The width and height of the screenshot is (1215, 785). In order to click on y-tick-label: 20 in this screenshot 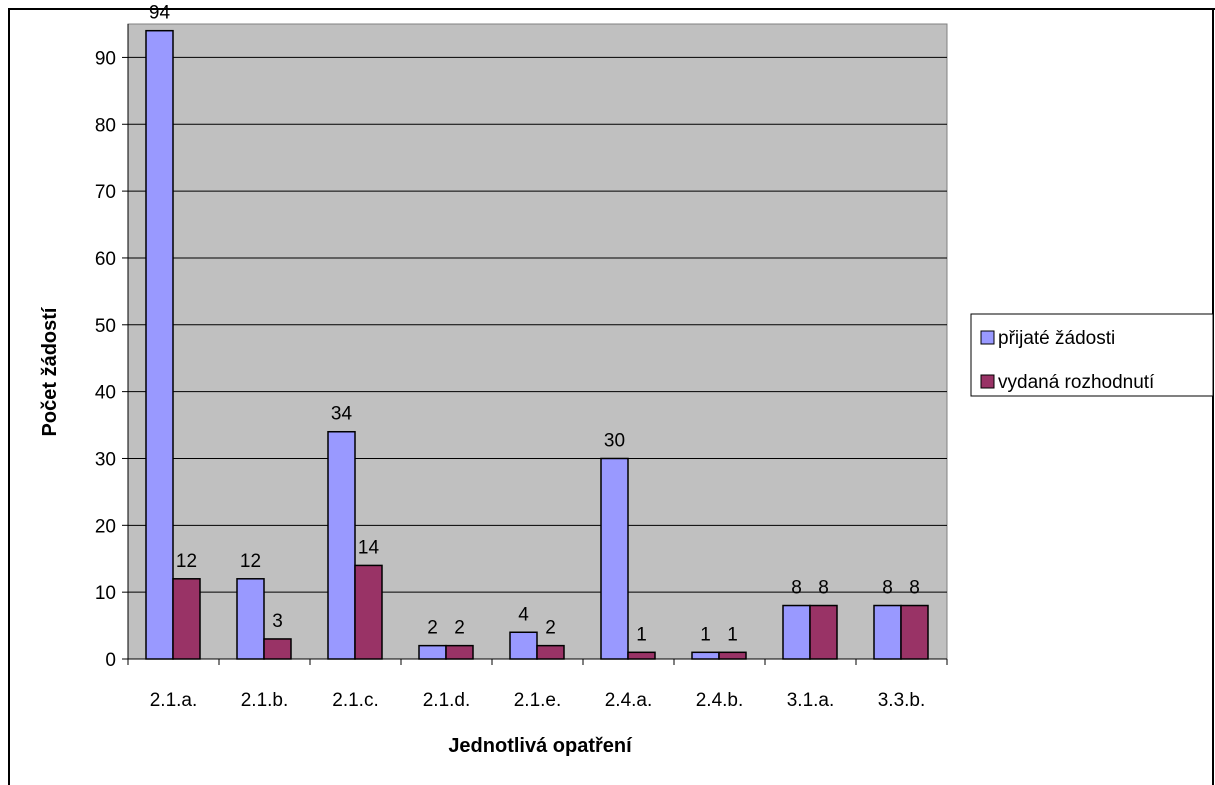, I will do `click(105, 526)`.